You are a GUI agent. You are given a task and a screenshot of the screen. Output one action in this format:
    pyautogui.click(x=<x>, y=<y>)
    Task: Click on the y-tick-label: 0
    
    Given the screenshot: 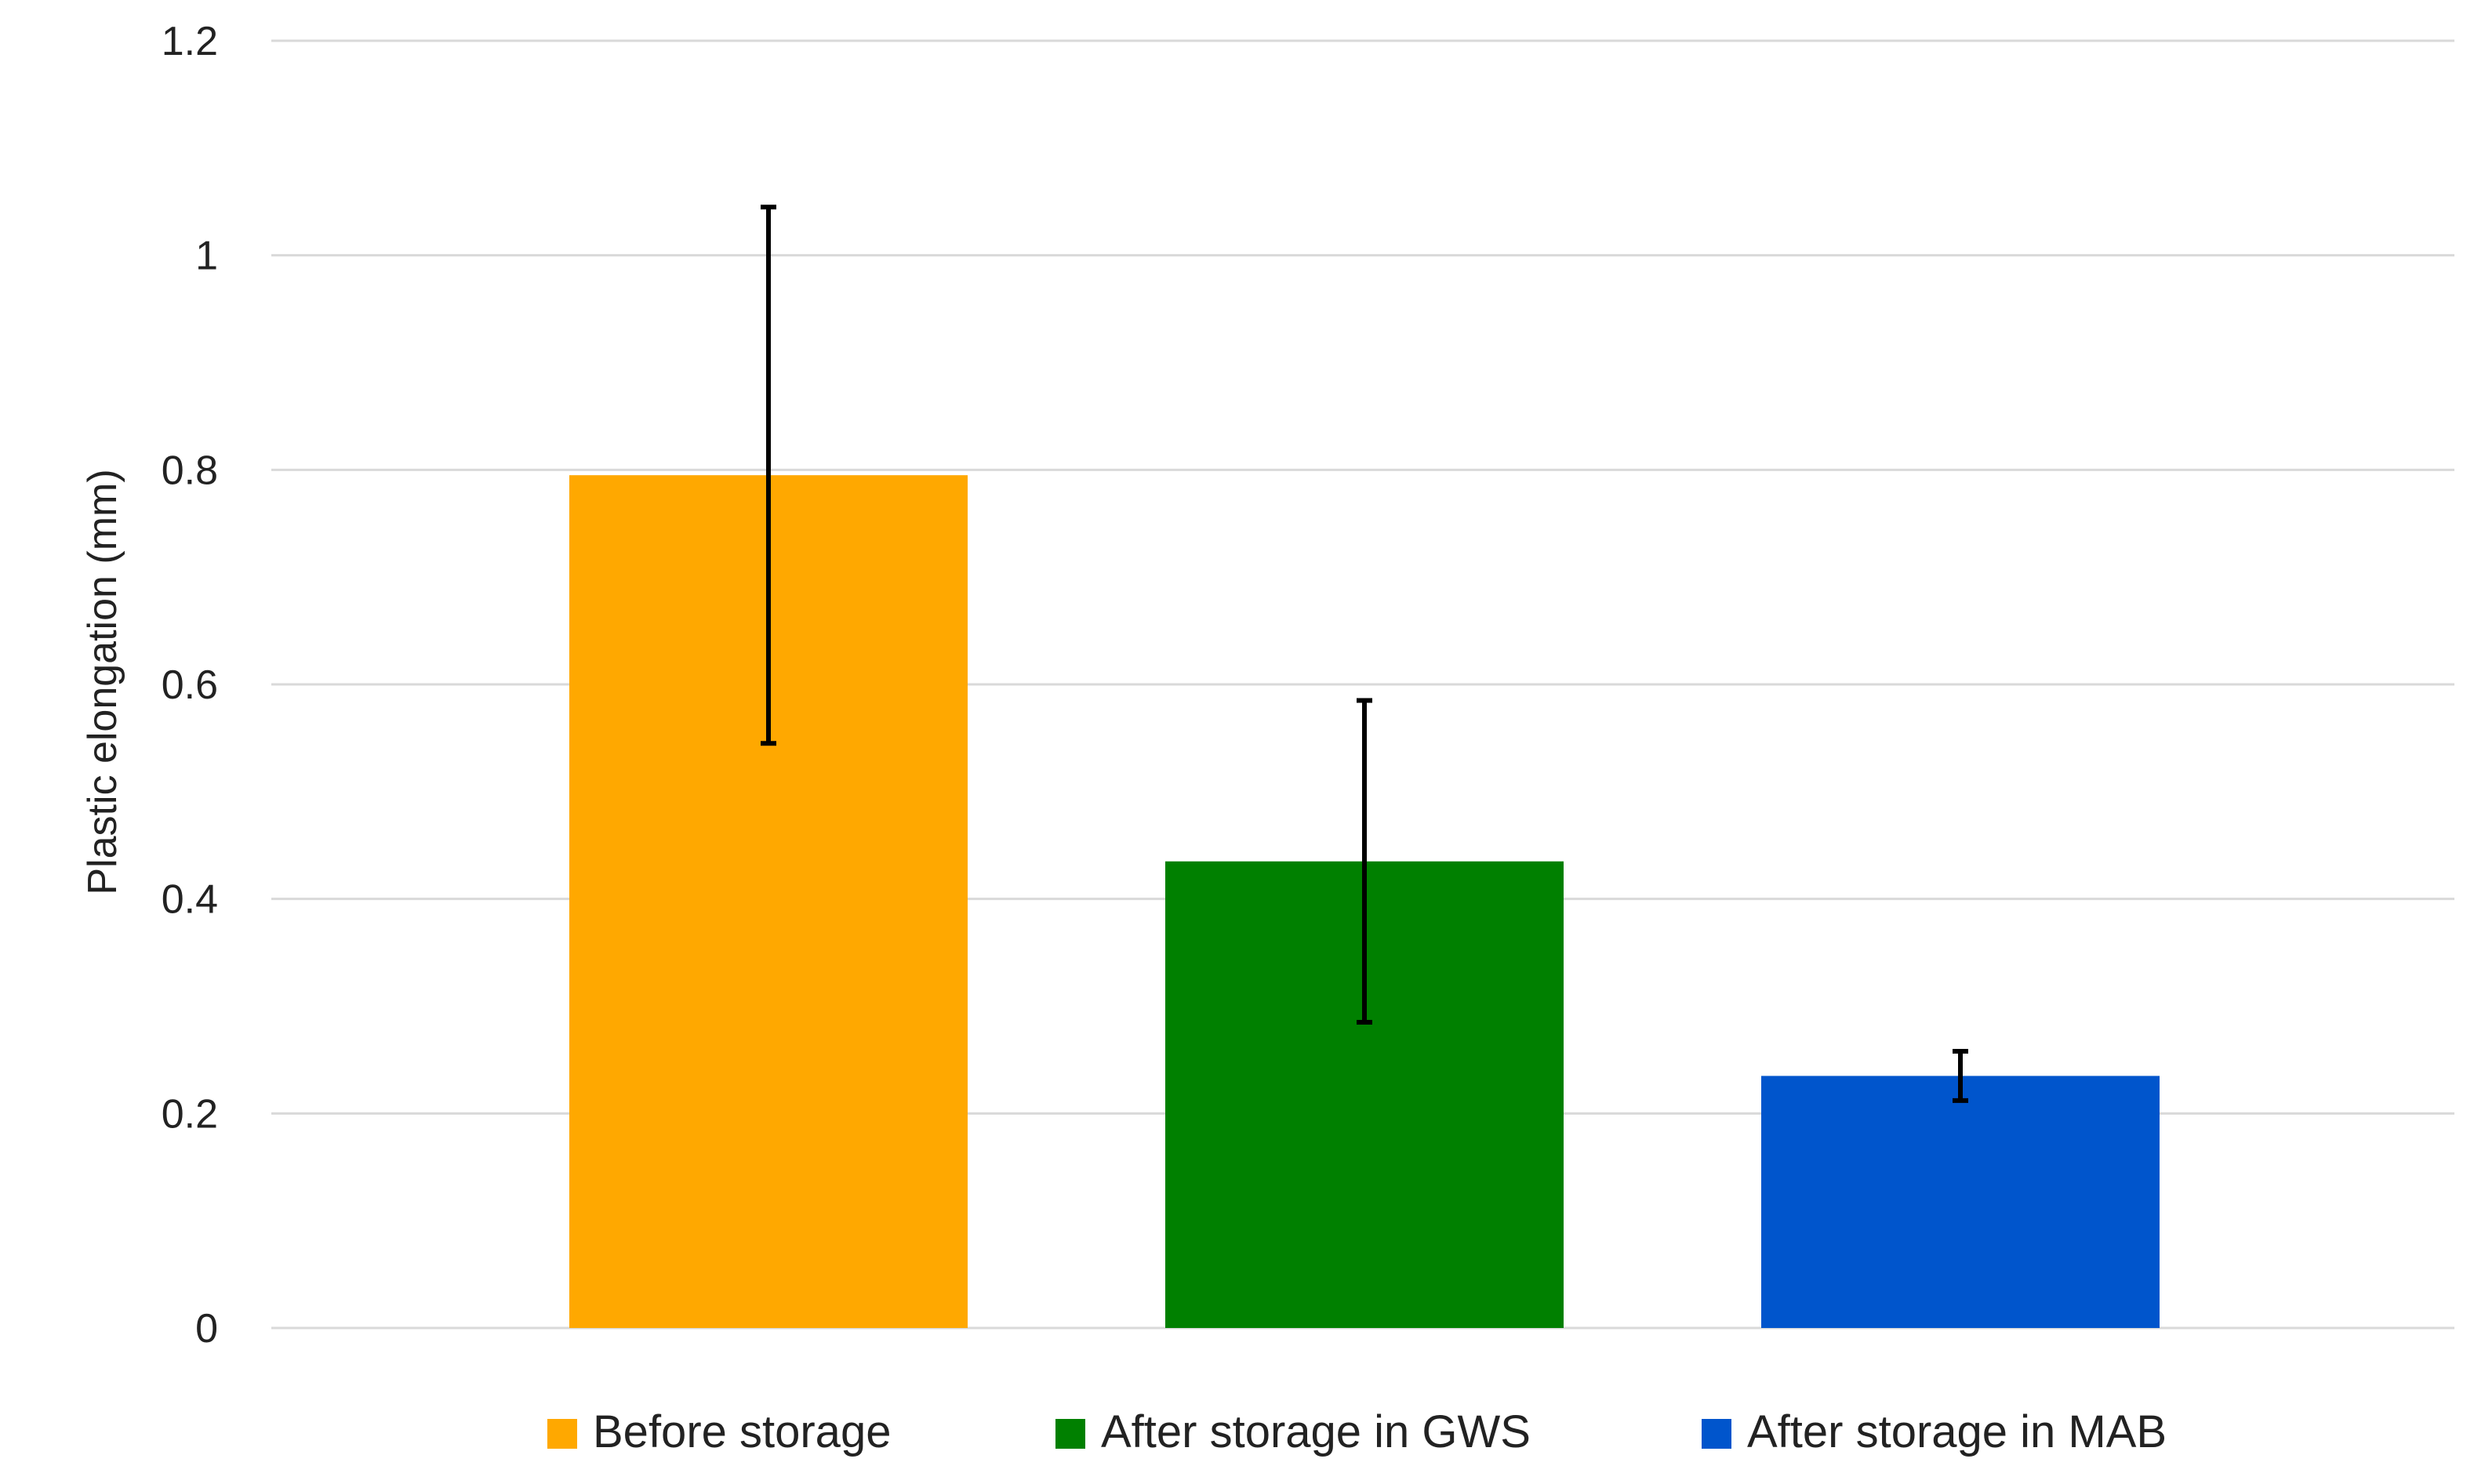 What is the action you would take?
    pyautogui.click(x=206, y=1329)
    